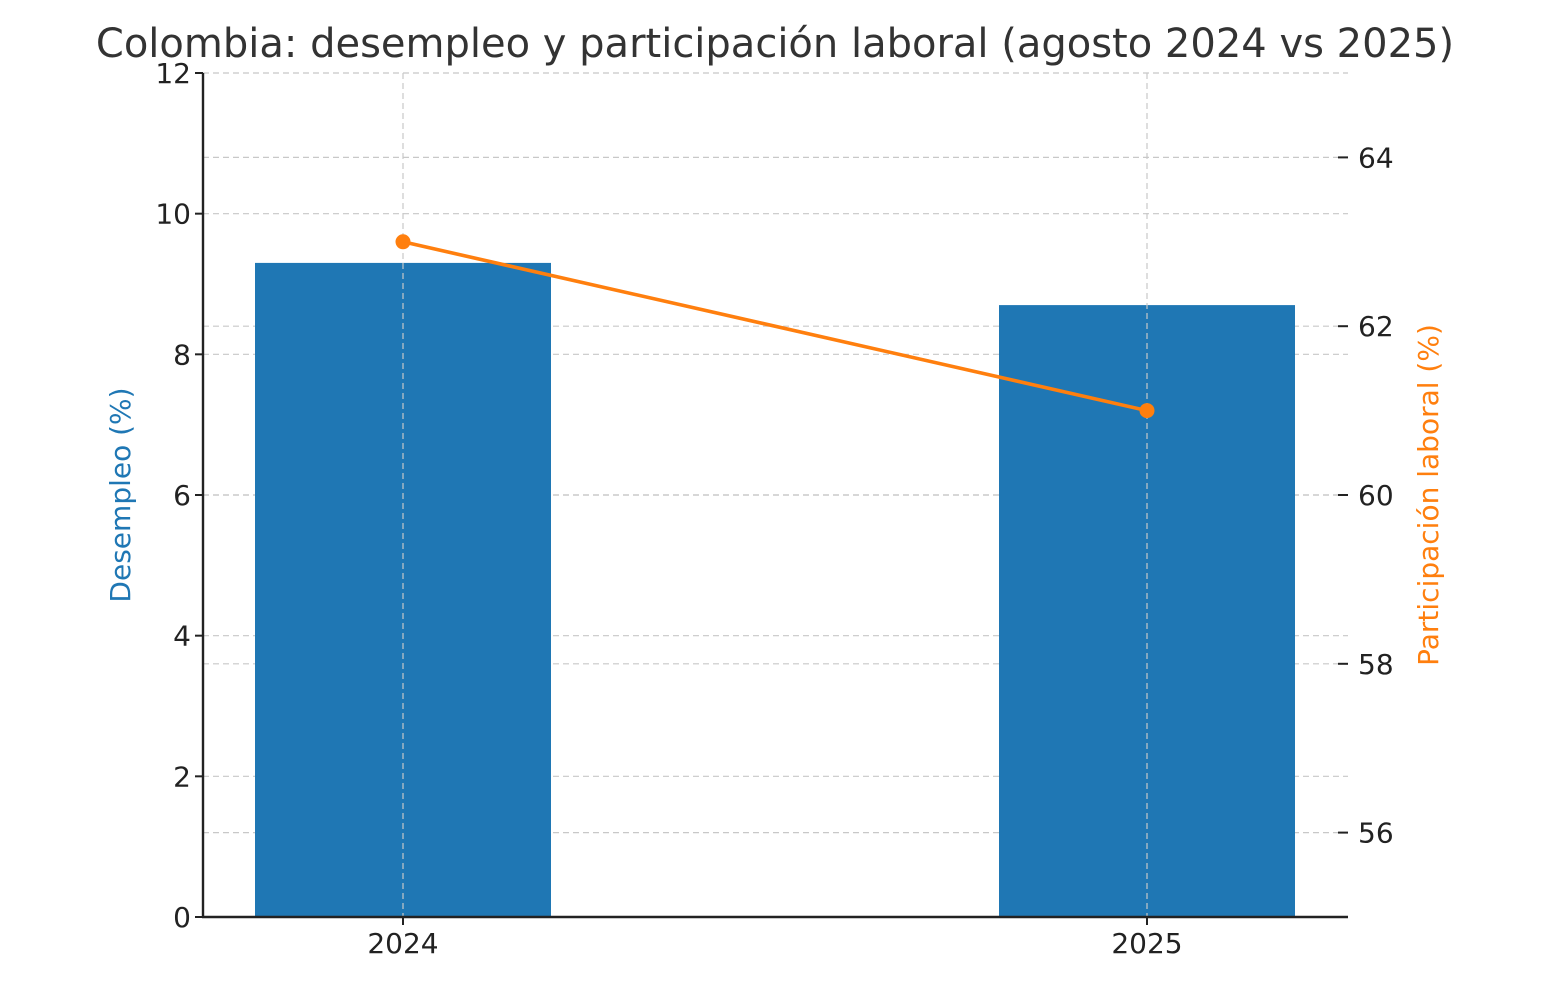  Describe the element at coordinates (120, 494) in the screenshot. I see `y-axis-label-left: Desempleo (%)` at that location.